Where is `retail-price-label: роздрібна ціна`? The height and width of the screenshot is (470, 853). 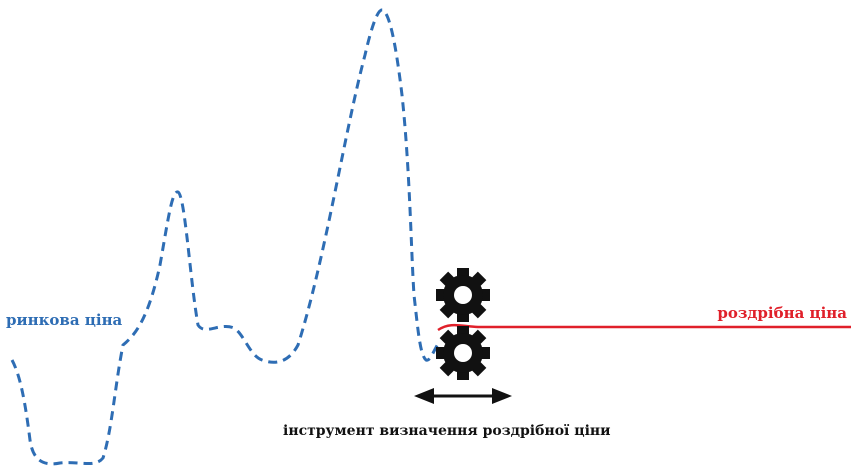
retail-price-label: роздрібна ціна is located at coordinates (782, 313).